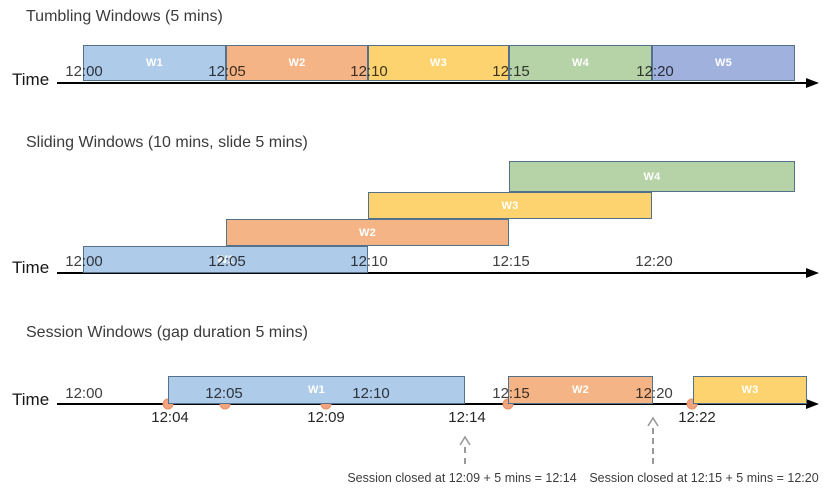 The image size is (829, 498). I want to click on tumbling-axis-arrowhead-icon, so click(812, 83).